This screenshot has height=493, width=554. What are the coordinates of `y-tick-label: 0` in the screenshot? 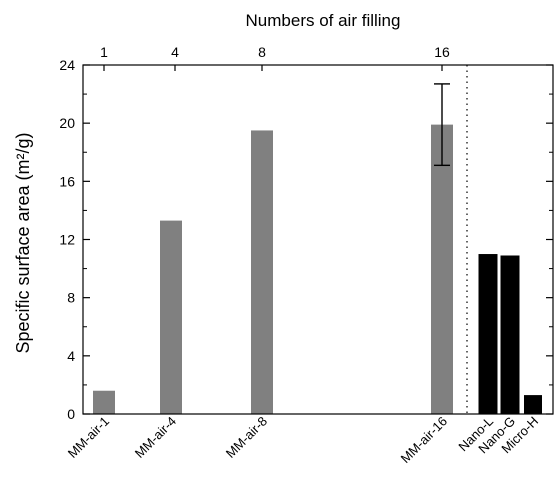 It's located at (71, 414).